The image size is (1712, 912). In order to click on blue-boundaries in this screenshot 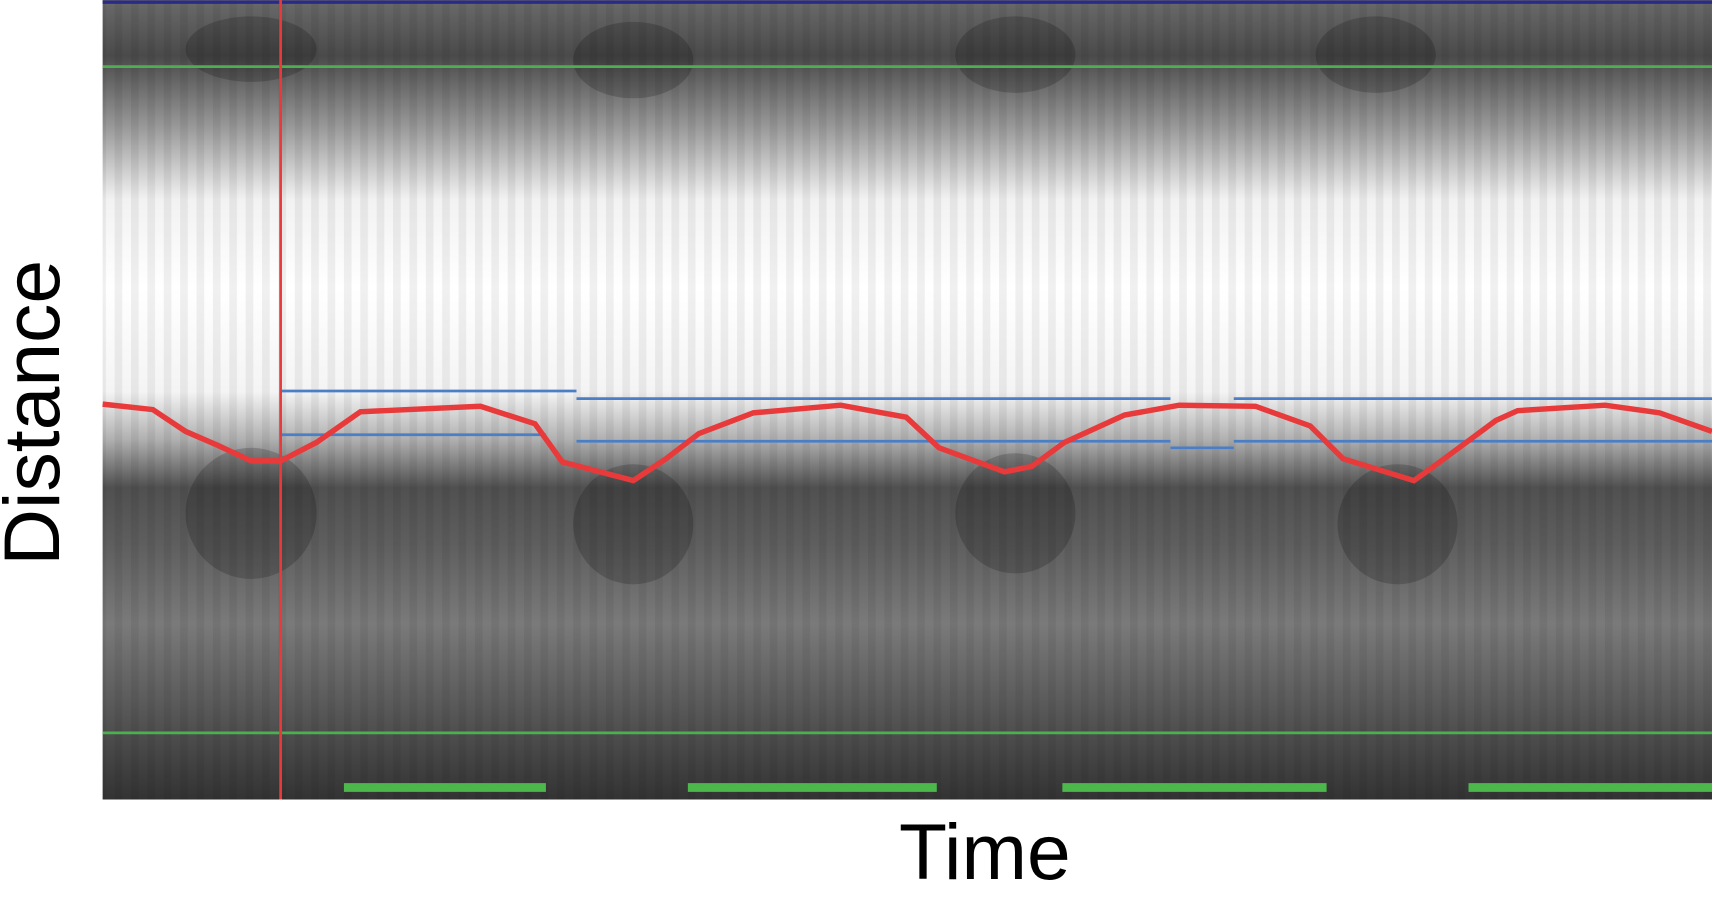, I will do `click(996, 419)`.